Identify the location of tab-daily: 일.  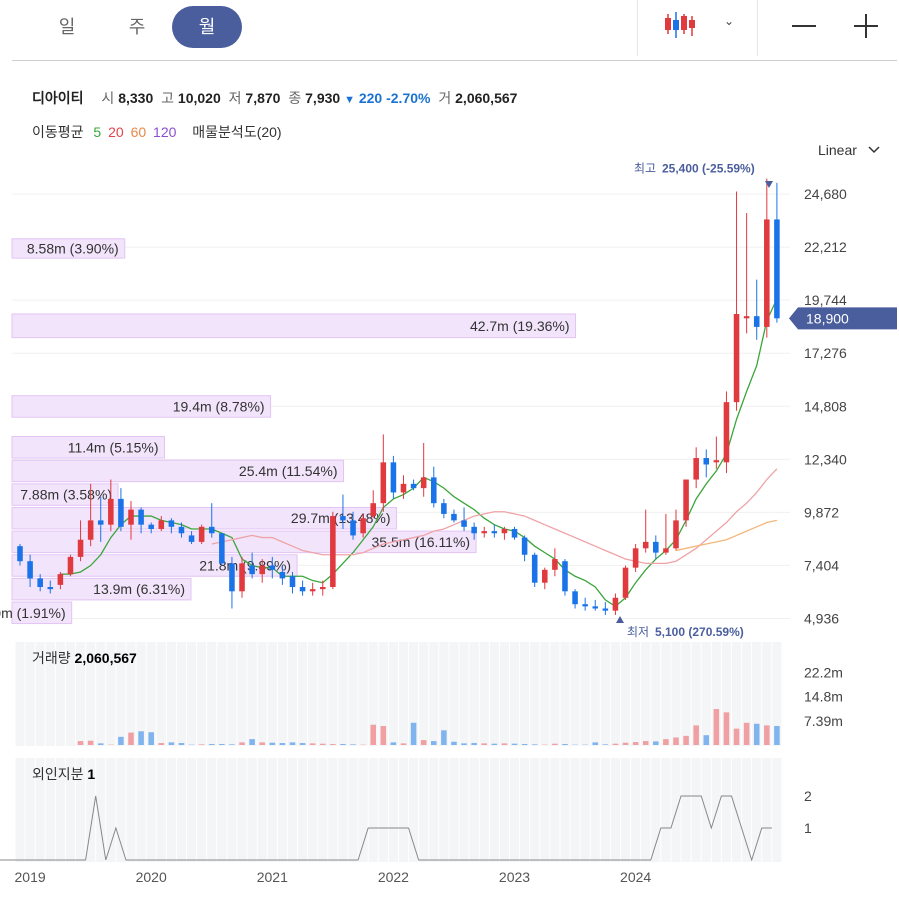
(67, 27).